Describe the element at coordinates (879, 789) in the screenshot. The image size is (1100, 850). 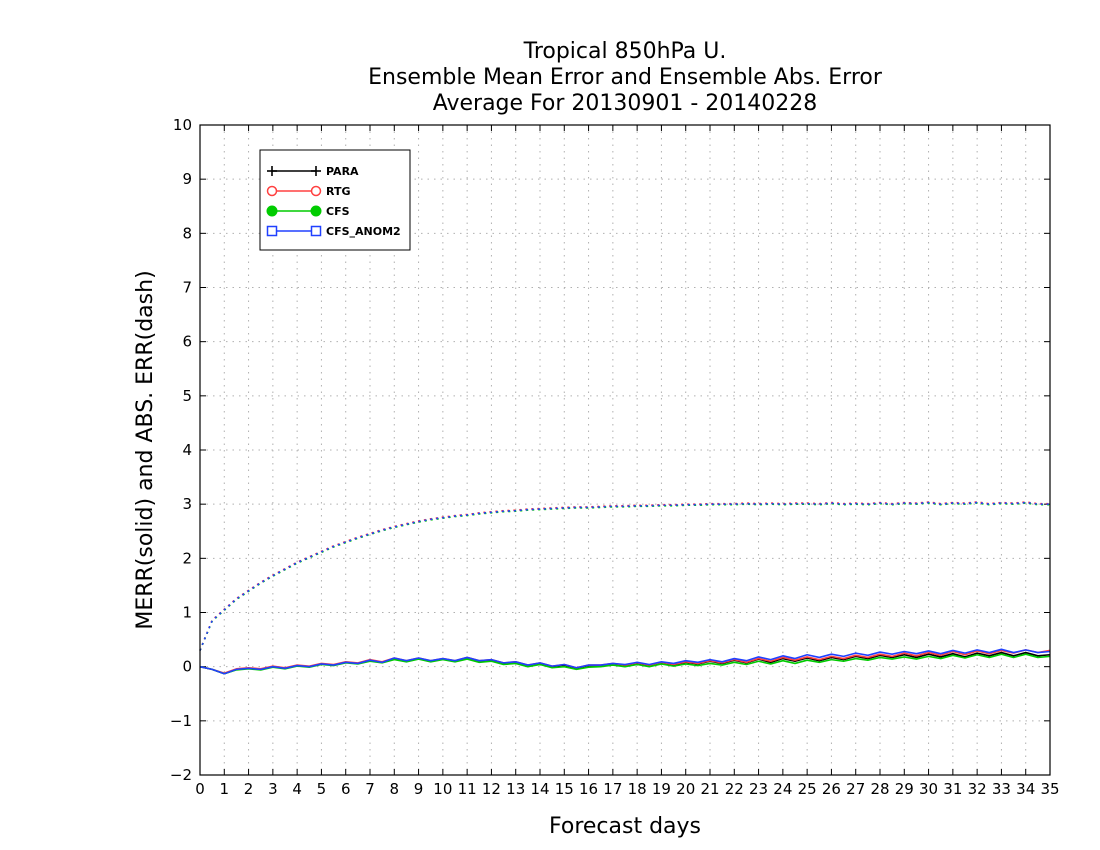
I see `x-tick-label: 28` at that location.